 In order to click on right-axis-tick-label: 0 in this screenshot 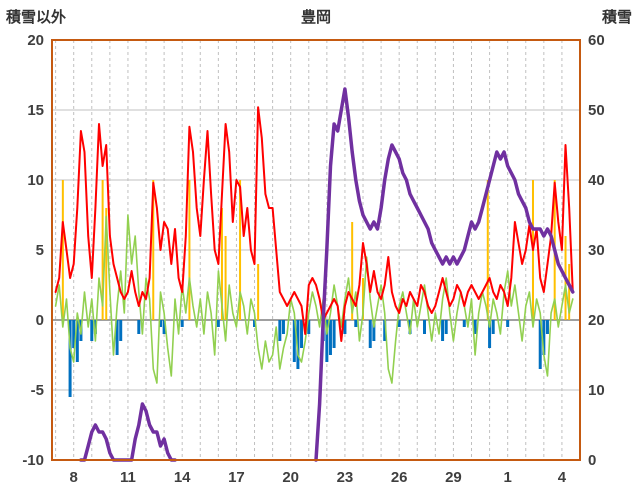, I will do `click(592, 460)`.